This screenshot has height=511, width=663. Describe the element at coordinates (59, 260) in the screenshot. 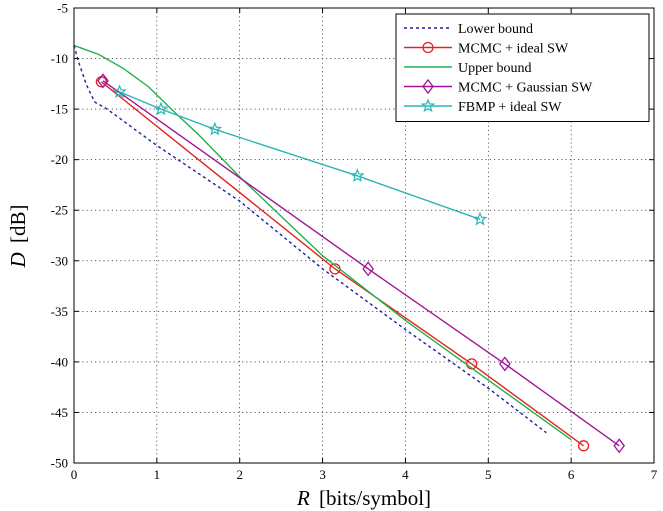

I see `y-tick-label: -30` at that location.